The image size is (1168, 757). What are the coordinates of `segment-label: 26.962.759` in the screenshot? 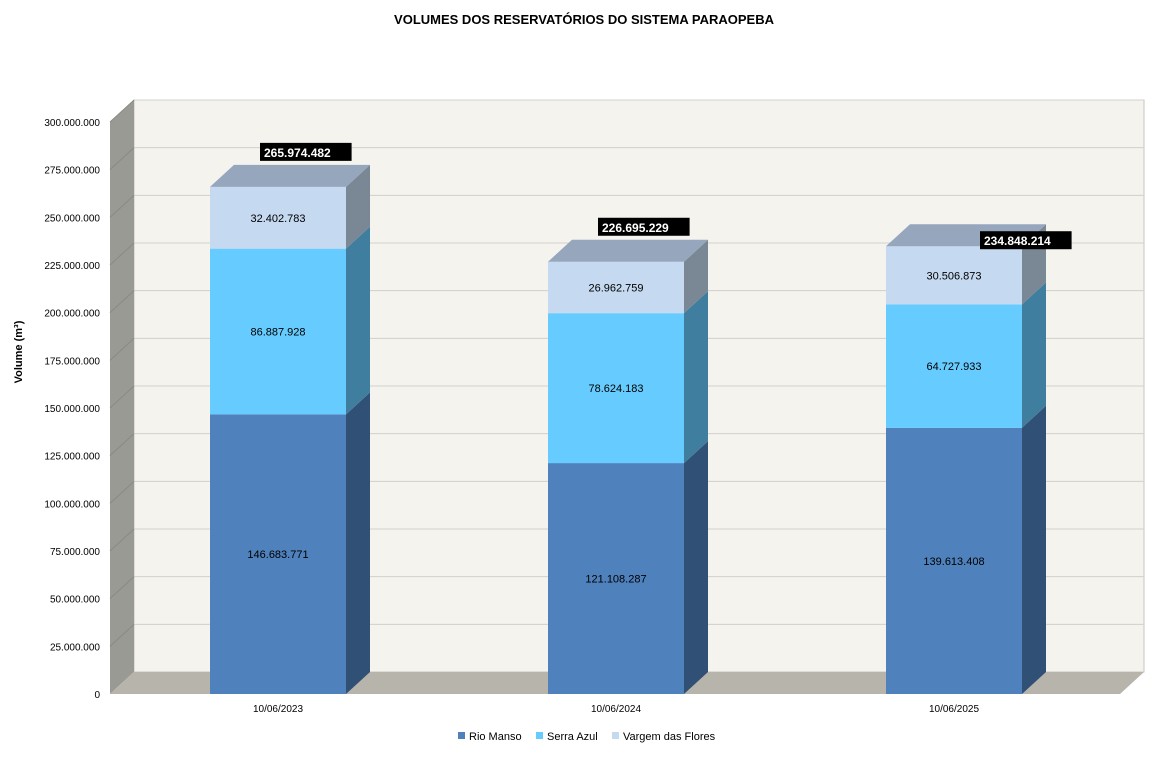 It's located at (615, 288).